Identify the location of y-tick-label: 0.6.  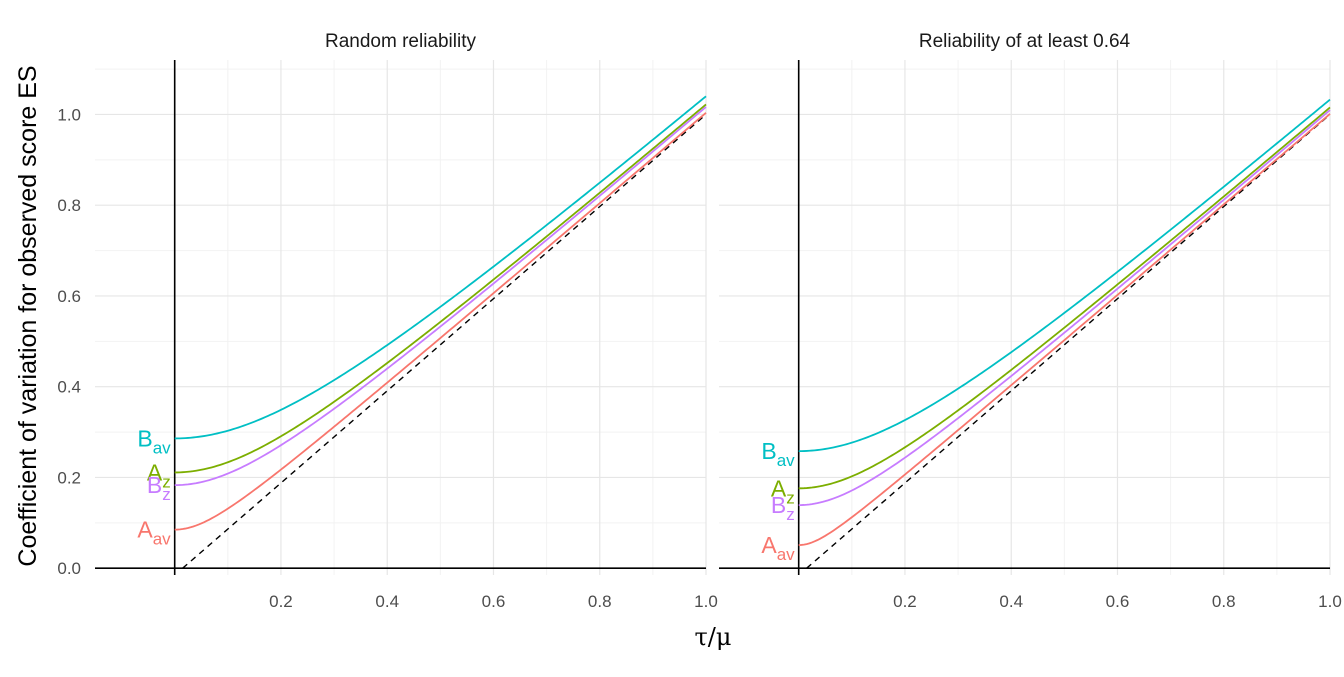
(69, 296).